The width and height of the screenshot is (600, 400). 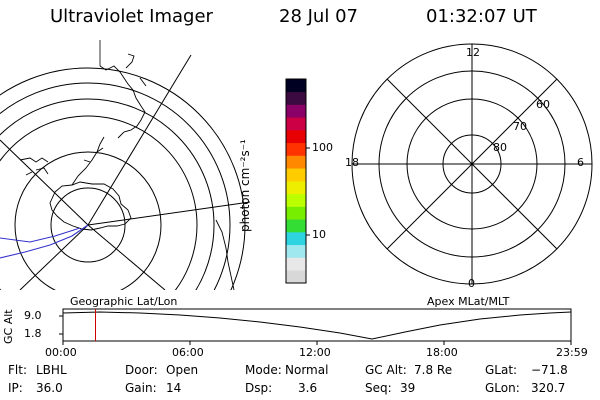 I want to click on timeline-axis-title: GC Alt, so click(x=8, y=326).